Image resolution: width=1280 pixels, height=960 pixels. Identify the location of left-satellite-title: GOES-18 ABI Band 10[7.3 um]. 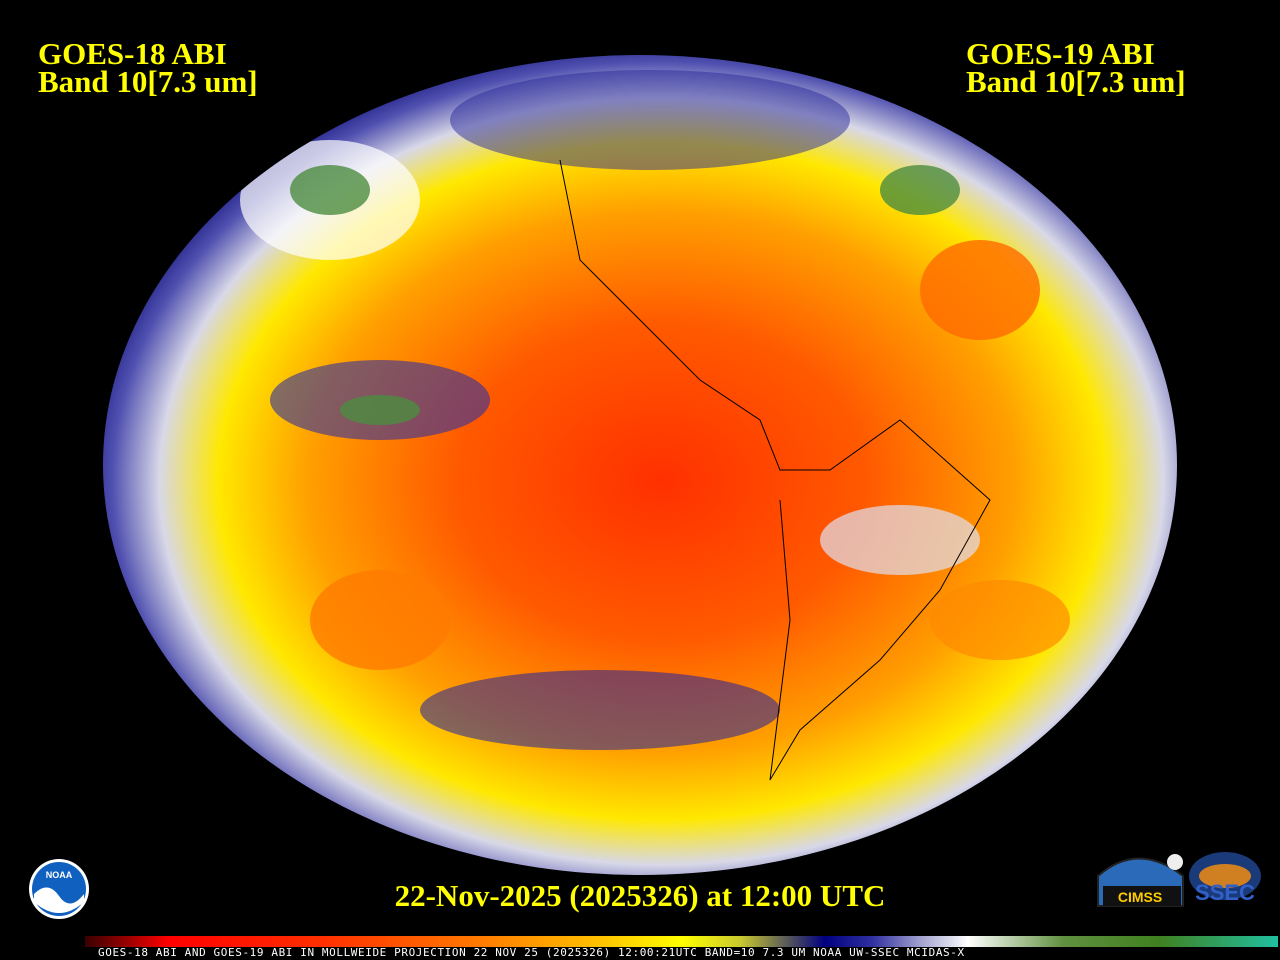
(148, 67).